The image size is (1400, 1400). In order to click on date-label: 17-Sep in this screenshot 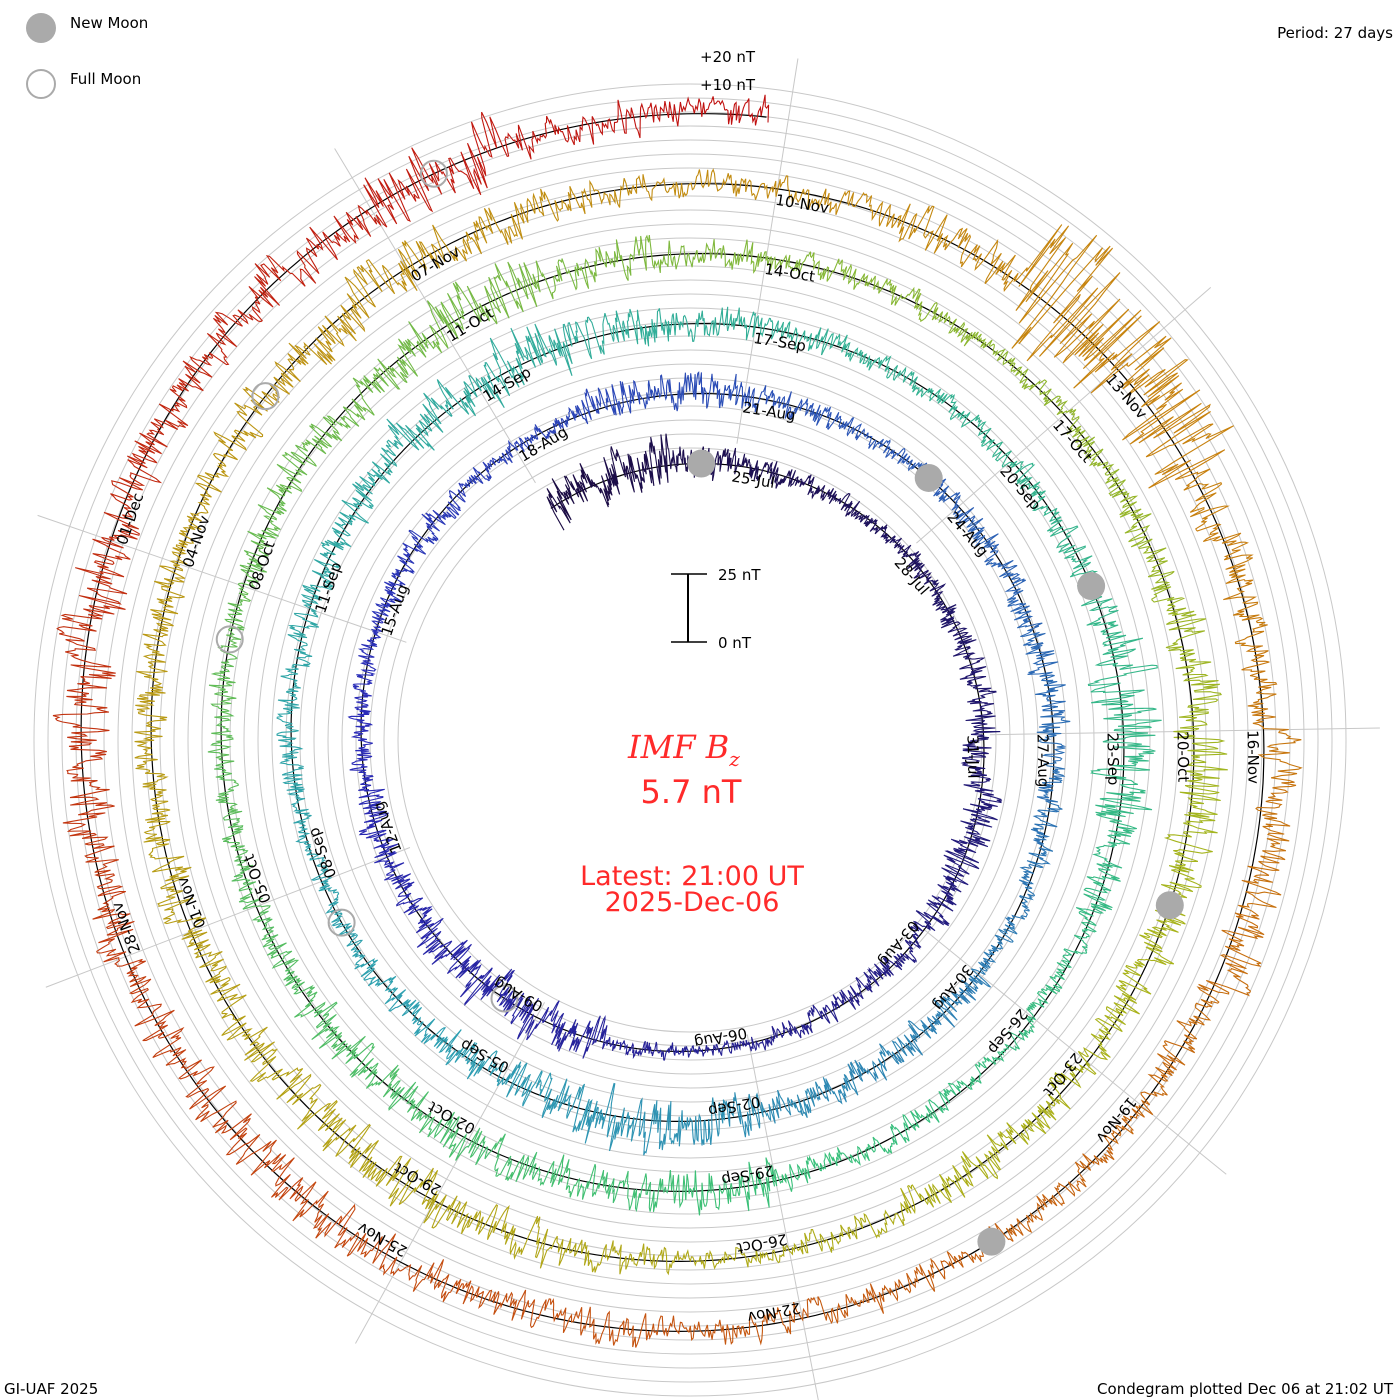, I will do `click(779, 342)`.